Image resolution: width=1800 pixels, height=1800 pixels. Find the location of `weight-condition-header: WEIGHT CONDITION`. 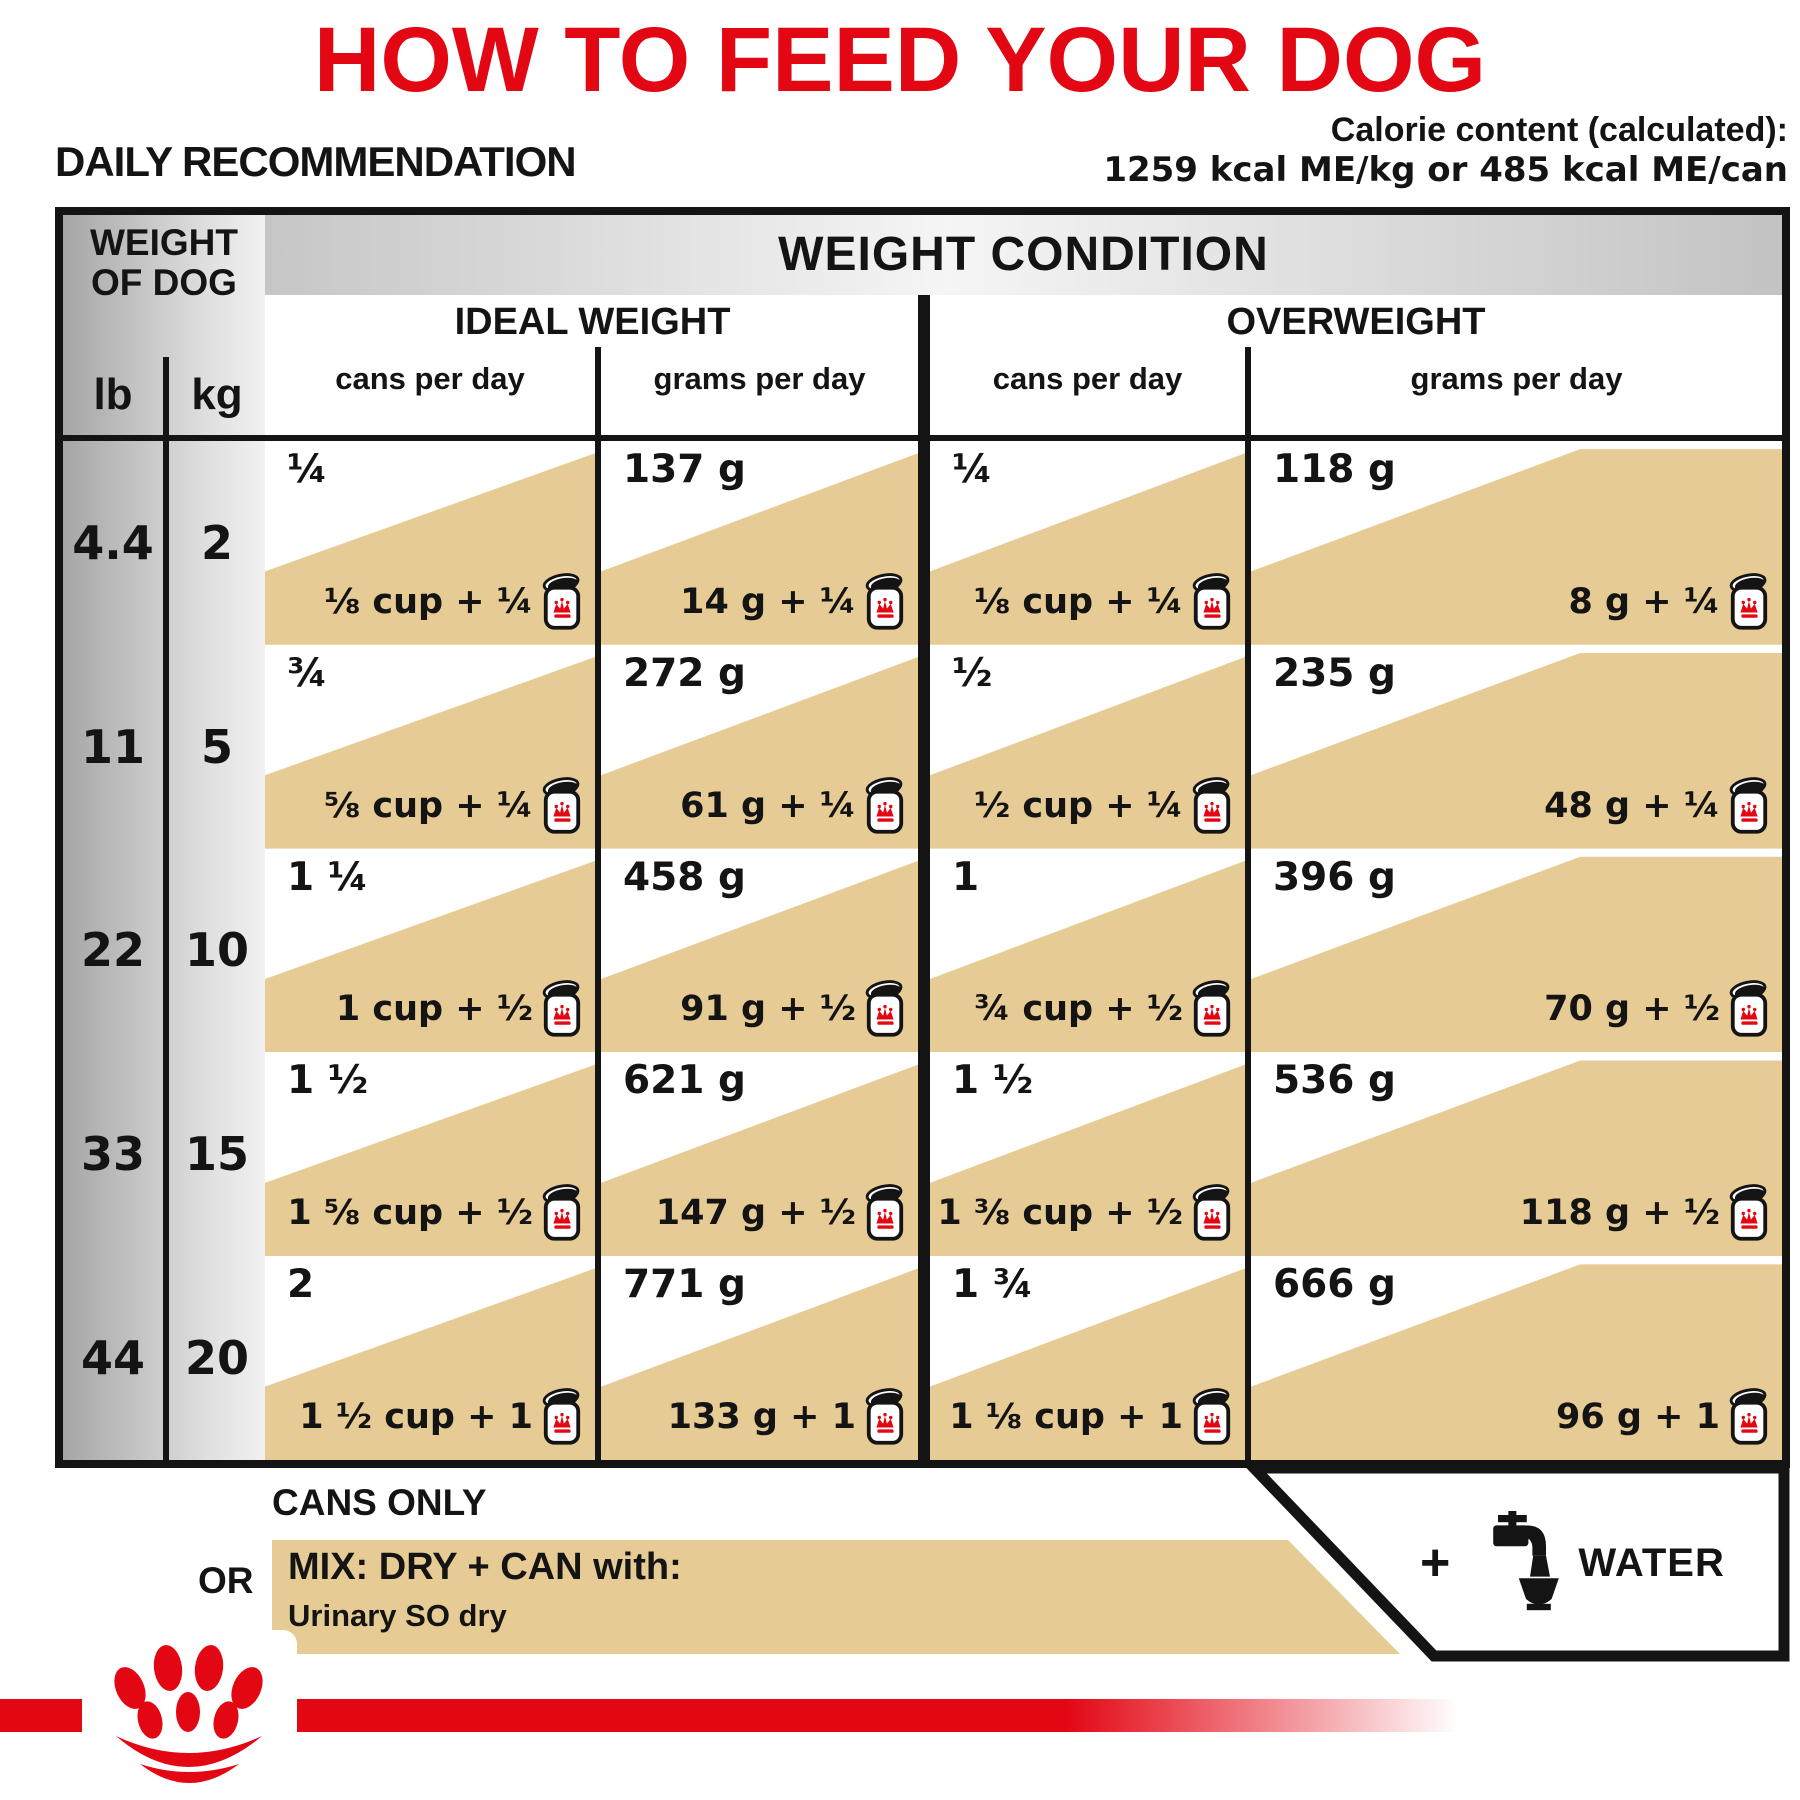

weight-condition-header: WEIGHT CONDITION is located at coordinates (1023, 254).